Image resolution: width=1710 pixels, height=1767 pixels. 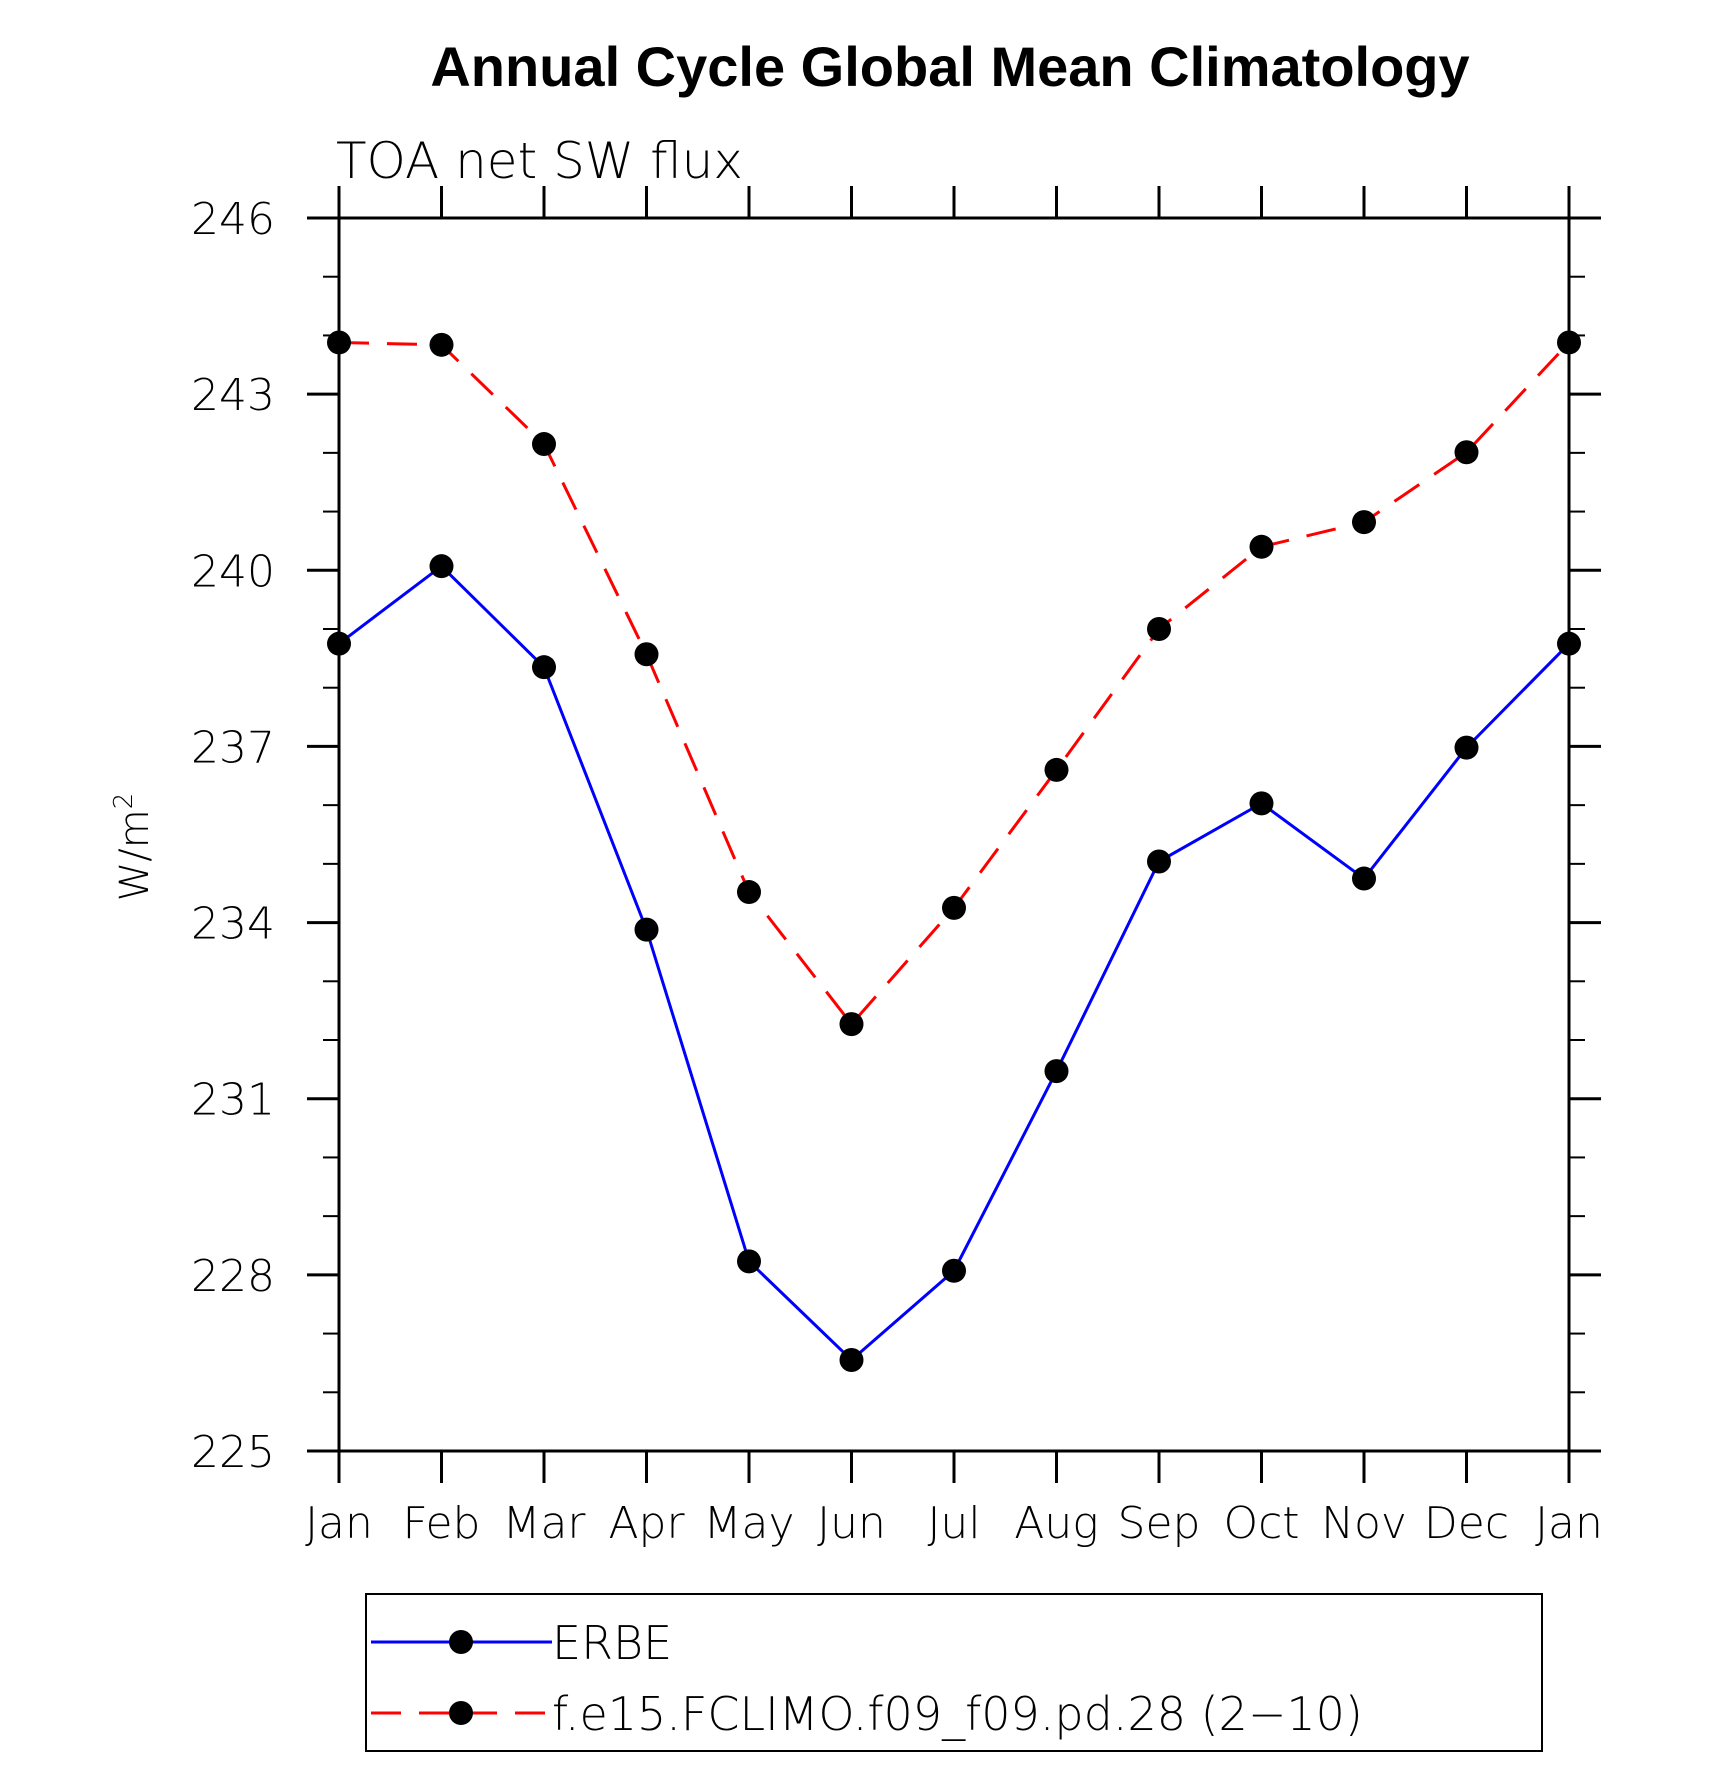 I want to click on x-tick-label: Sep, so click(x=1159, y=1523).